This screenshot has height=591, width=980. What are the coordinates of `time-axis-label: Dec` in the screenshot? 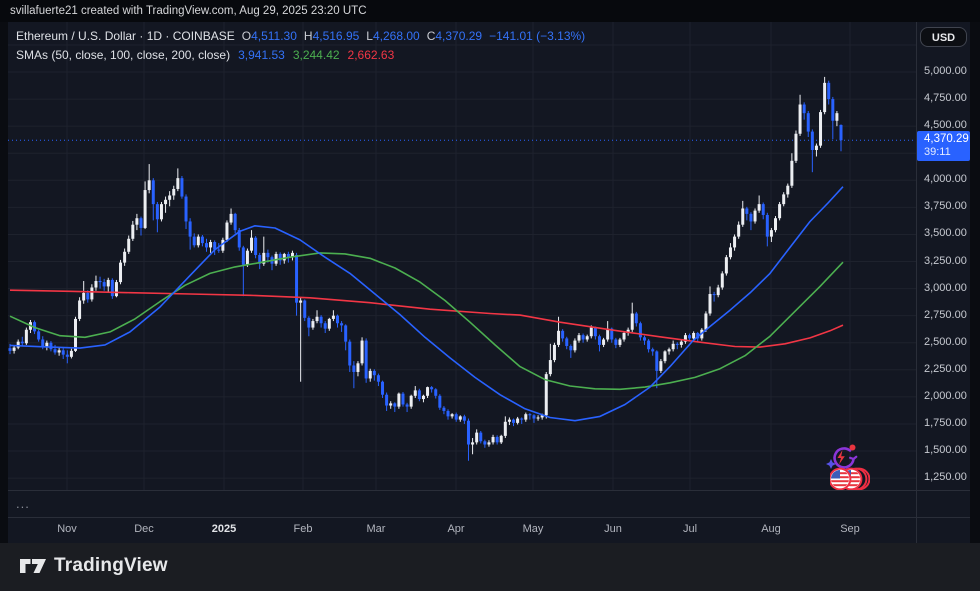 It's located at (144, 529).